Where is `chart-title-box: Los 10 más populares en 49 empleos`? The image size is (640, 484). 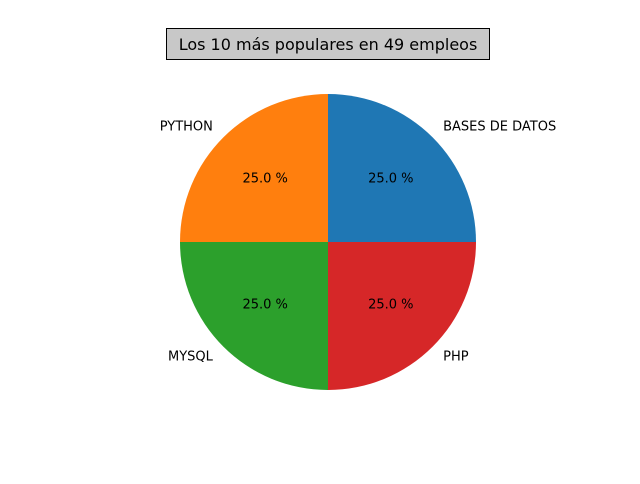 chart-title-box: Los 10 más populares en 49 empleos is located at coordinates (328, 44).